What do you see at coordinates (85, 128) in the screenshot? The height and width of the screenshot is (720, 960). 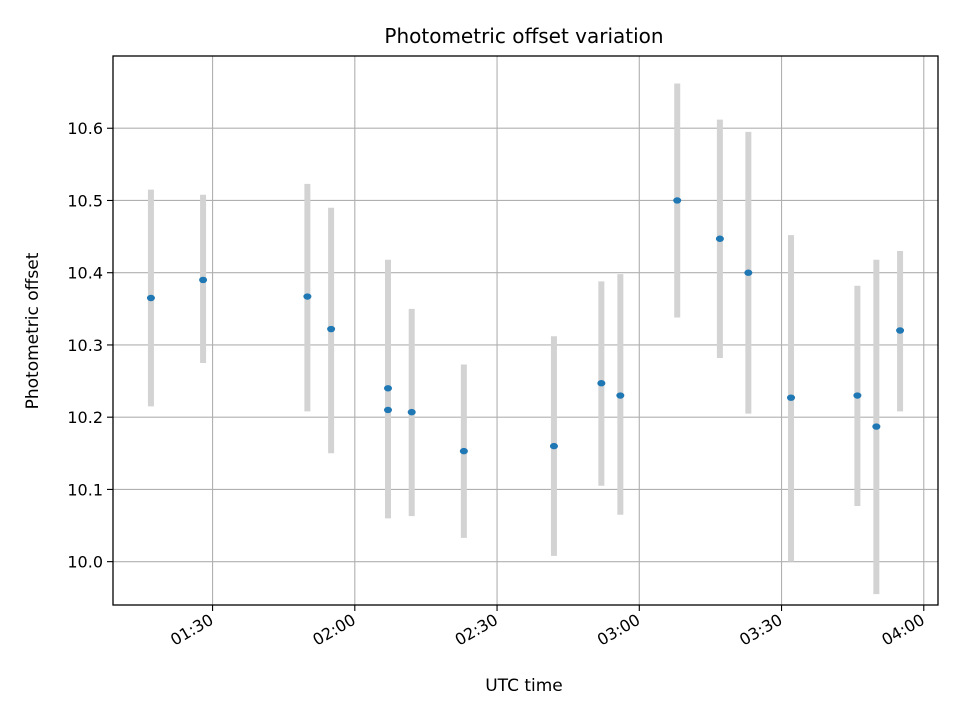 I see `y-tick-label: 10.6` at bounding box center [85, 128].